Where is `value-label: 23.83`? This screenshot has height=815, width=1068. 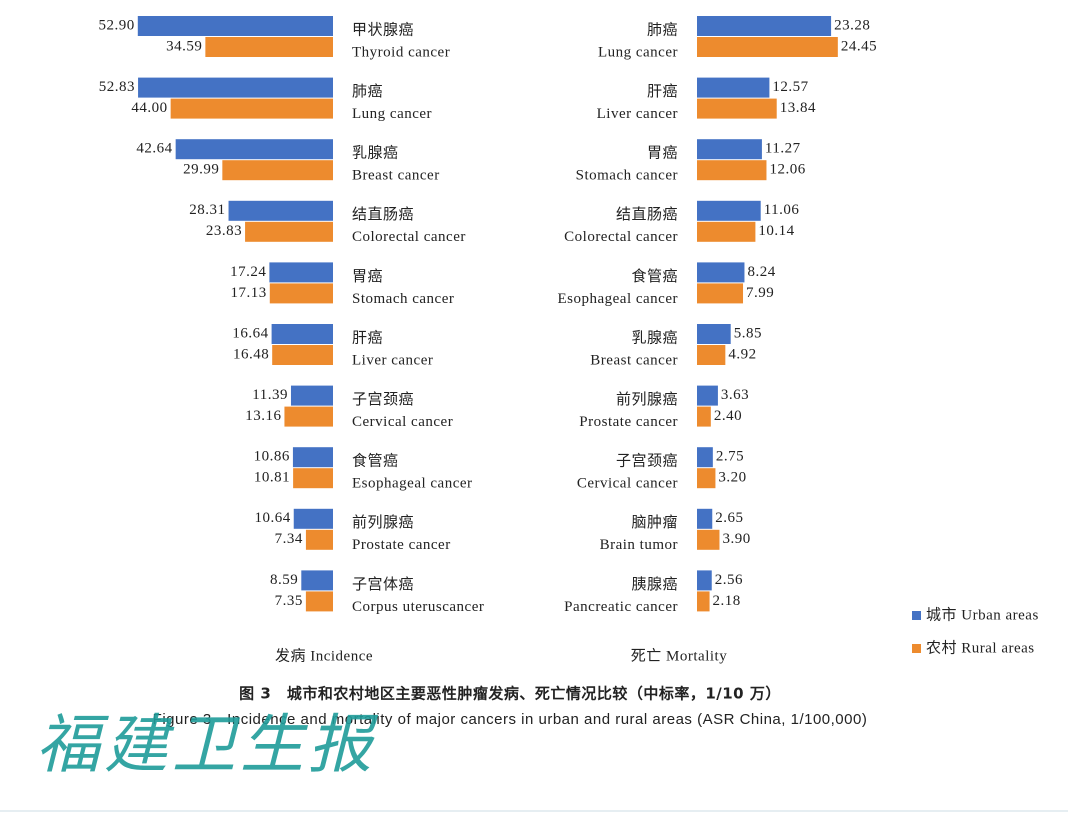 value-label: 23.83 is located at coordinates (224, 231).